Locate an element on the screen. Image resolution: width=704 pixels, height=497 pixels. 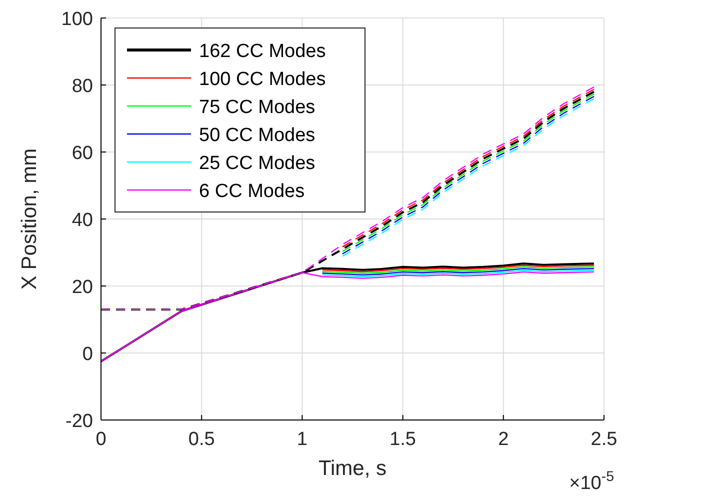
legend-label: 162 CC Modes is located at coordinates (262, 51).